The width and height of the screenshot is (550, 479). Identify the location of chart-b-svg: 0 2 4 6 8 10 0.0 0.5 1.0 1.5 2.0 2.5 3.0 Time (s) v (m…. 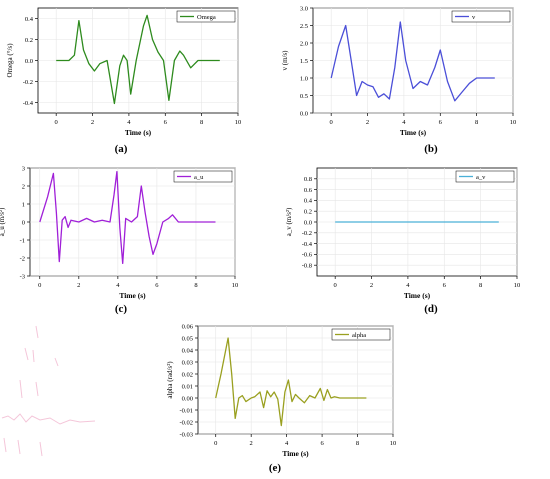
(399, 71).